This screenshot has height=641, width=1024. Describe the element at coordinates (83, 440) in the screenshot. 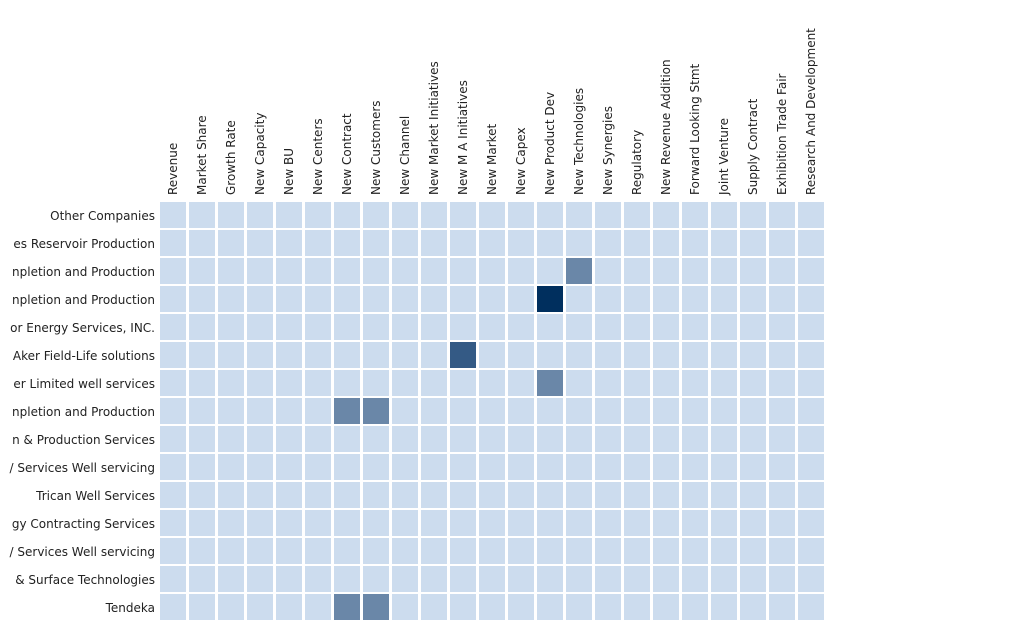

I see `row-label: n & Production Services` at that location.